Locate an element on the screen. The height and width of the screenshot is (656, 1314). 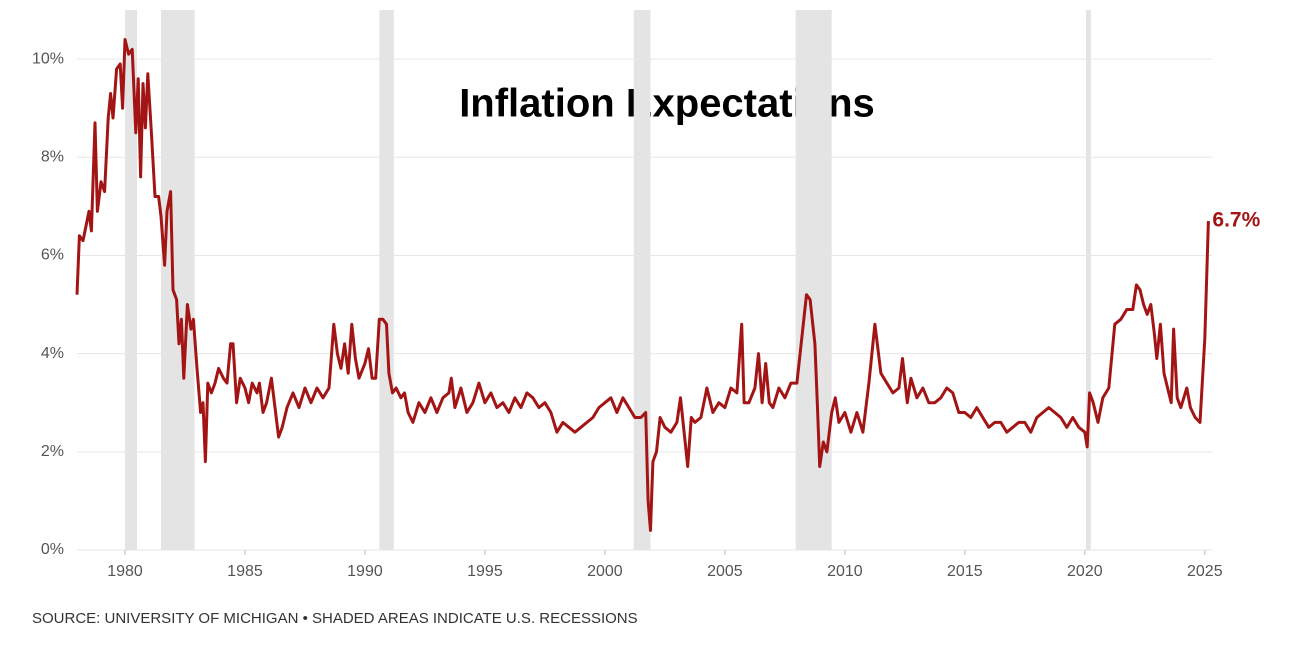
x-tick-label: 1990 is located at coordinates (365, 571).